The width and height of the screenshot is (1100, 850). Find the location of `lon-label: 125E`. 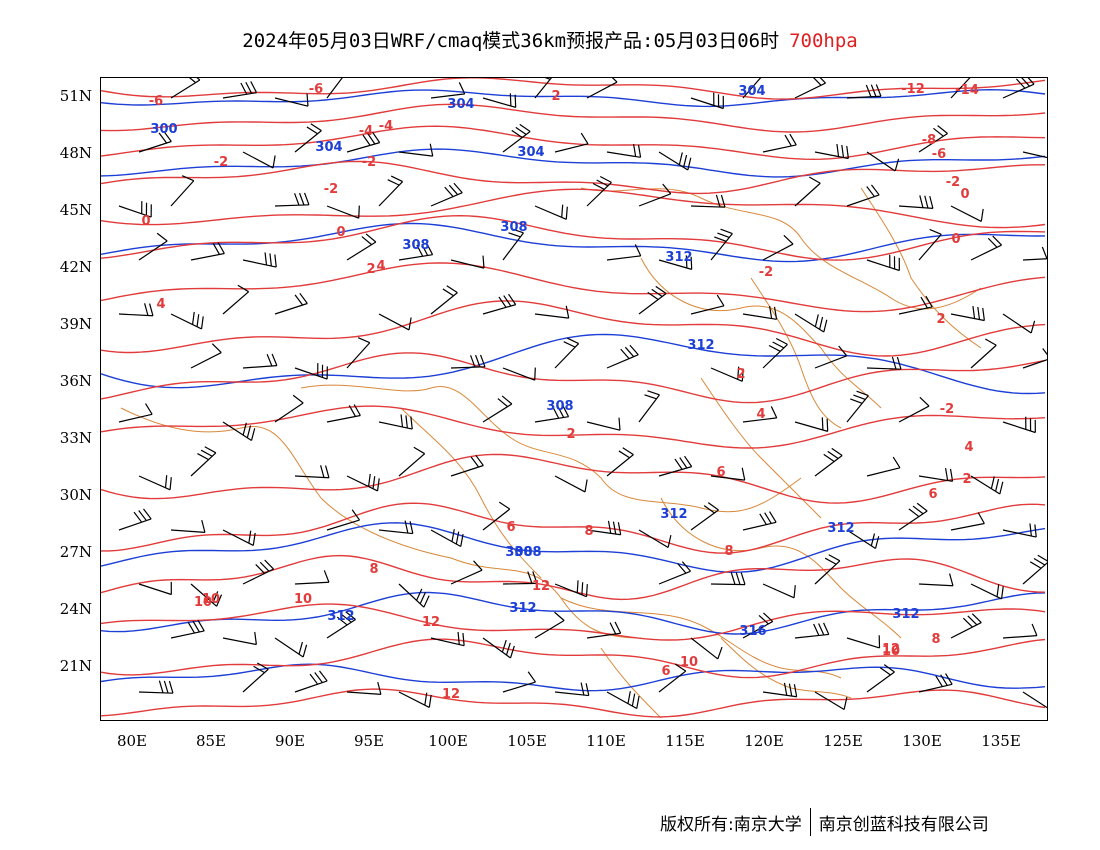

lon-label: 125E is located at coordinates (843, 741).